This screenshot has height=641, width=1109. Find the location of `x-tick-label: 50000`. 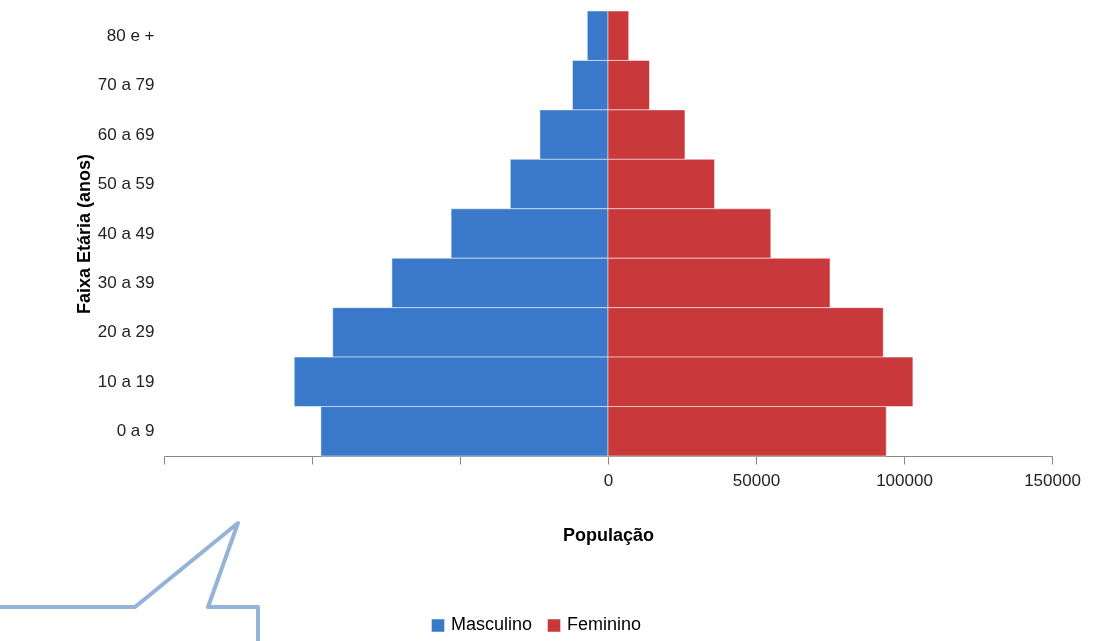

x-tick-label: 50000 is located at coordinates (756, 480).